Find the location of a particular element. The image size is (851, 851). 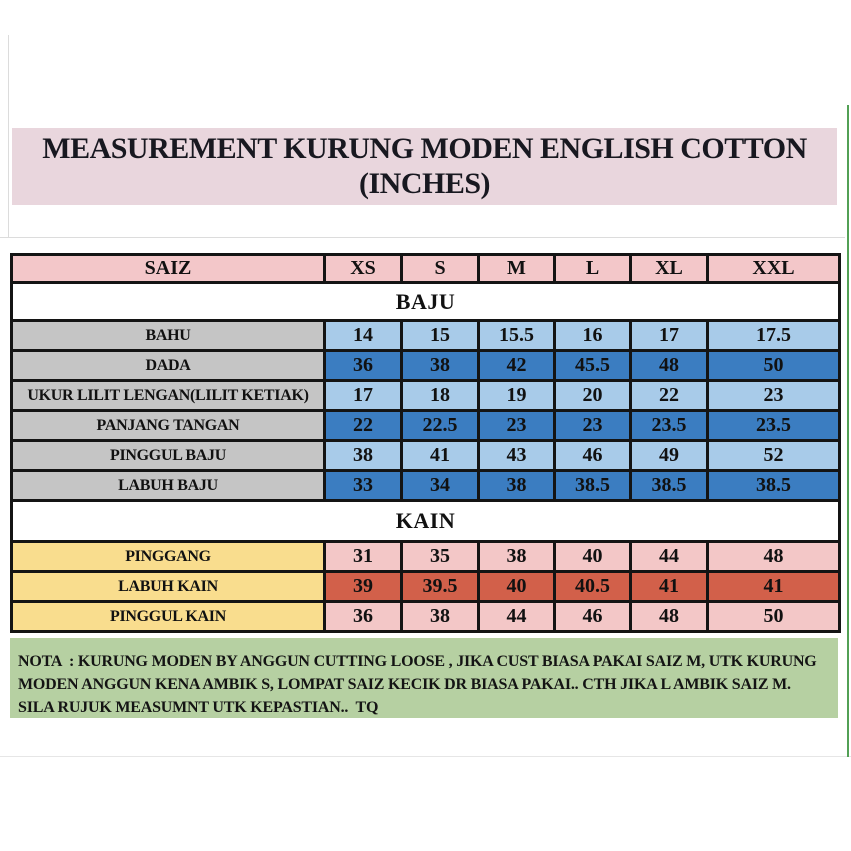

right-edge-green-line is located at coordinates (848, 431).